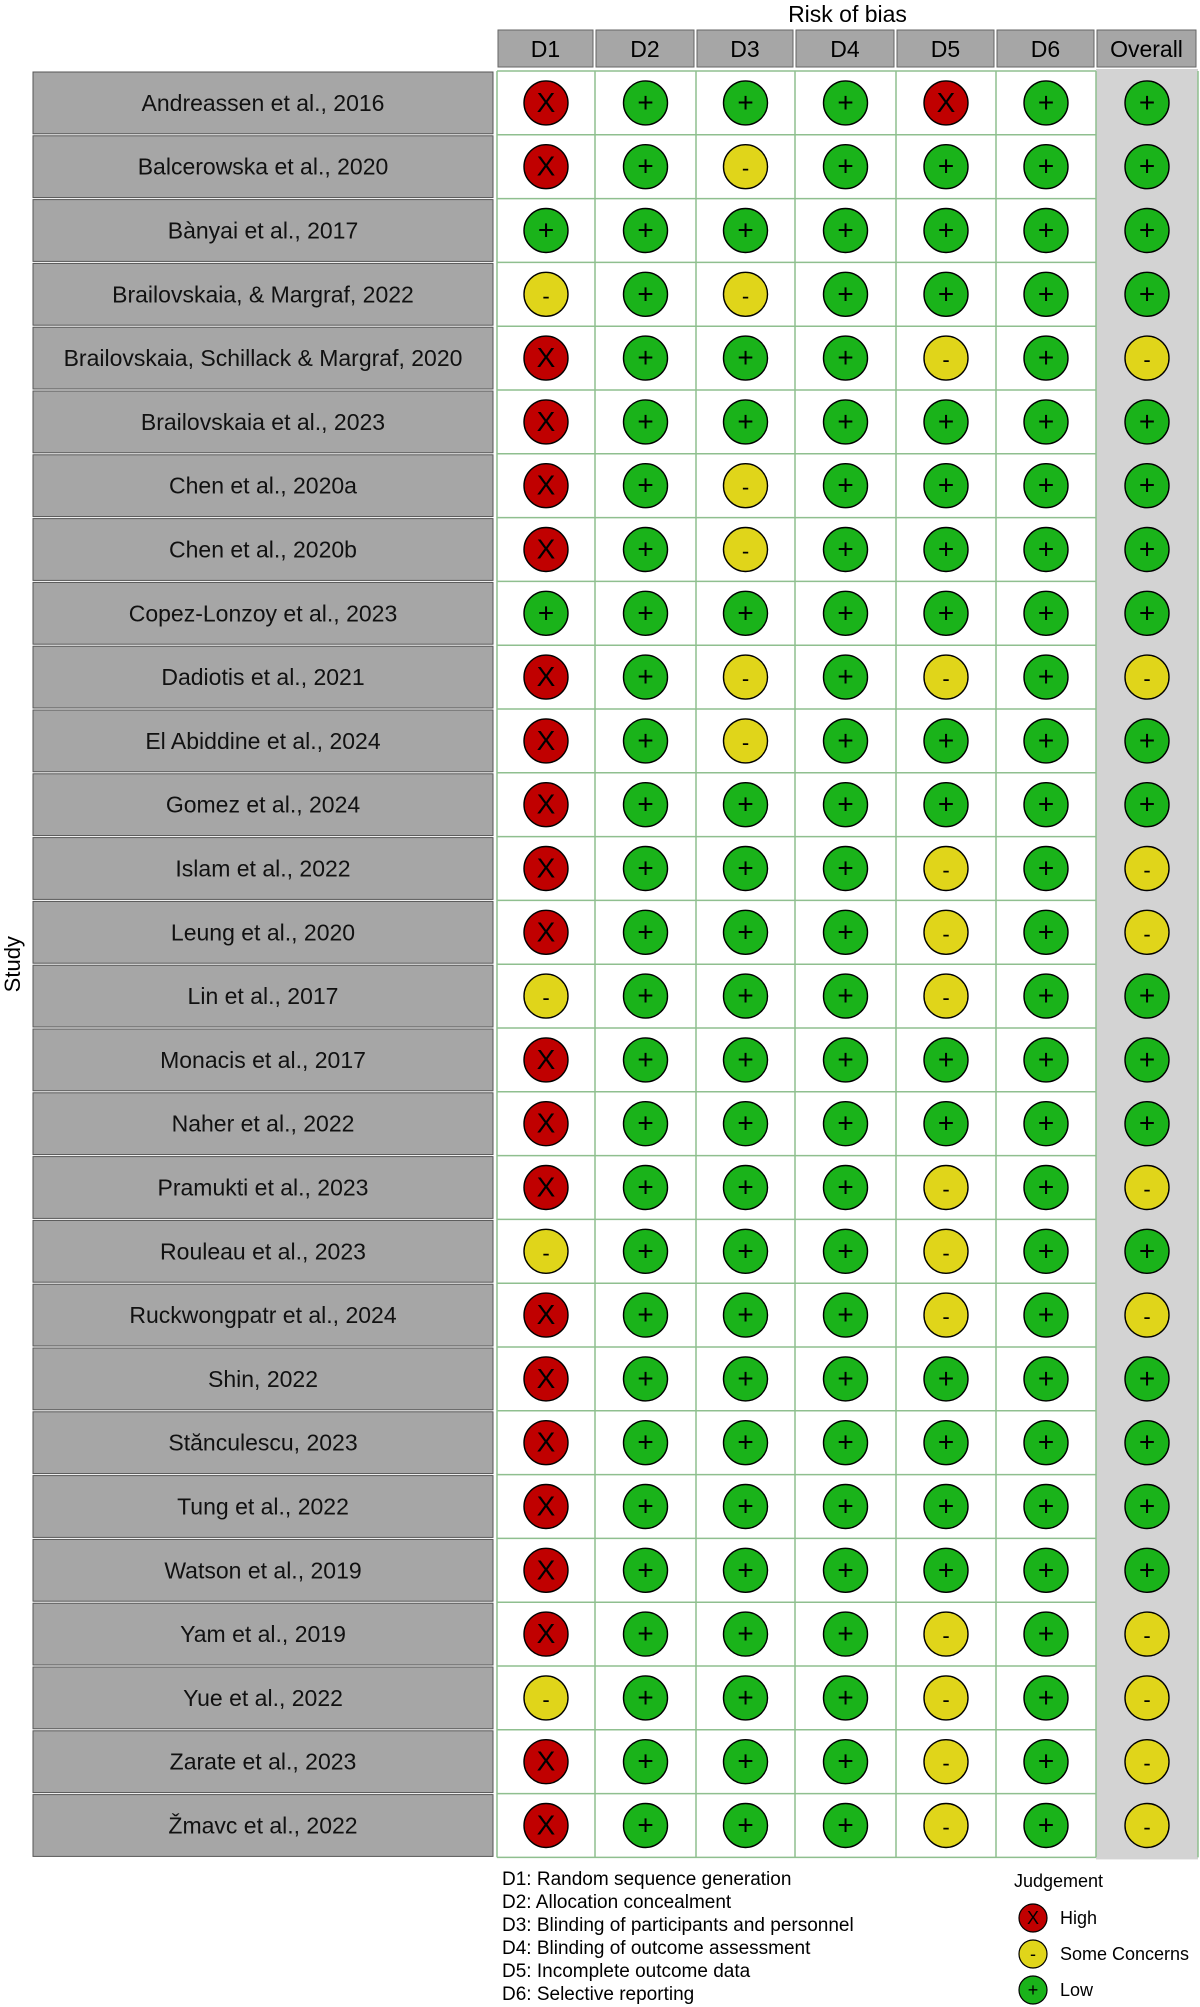 The image size is (1200, 2007). What do you see at coordinates (1077, 1990) in the screenshot?
I see `legend-label: Low` at bounding box center [1077, 1990].